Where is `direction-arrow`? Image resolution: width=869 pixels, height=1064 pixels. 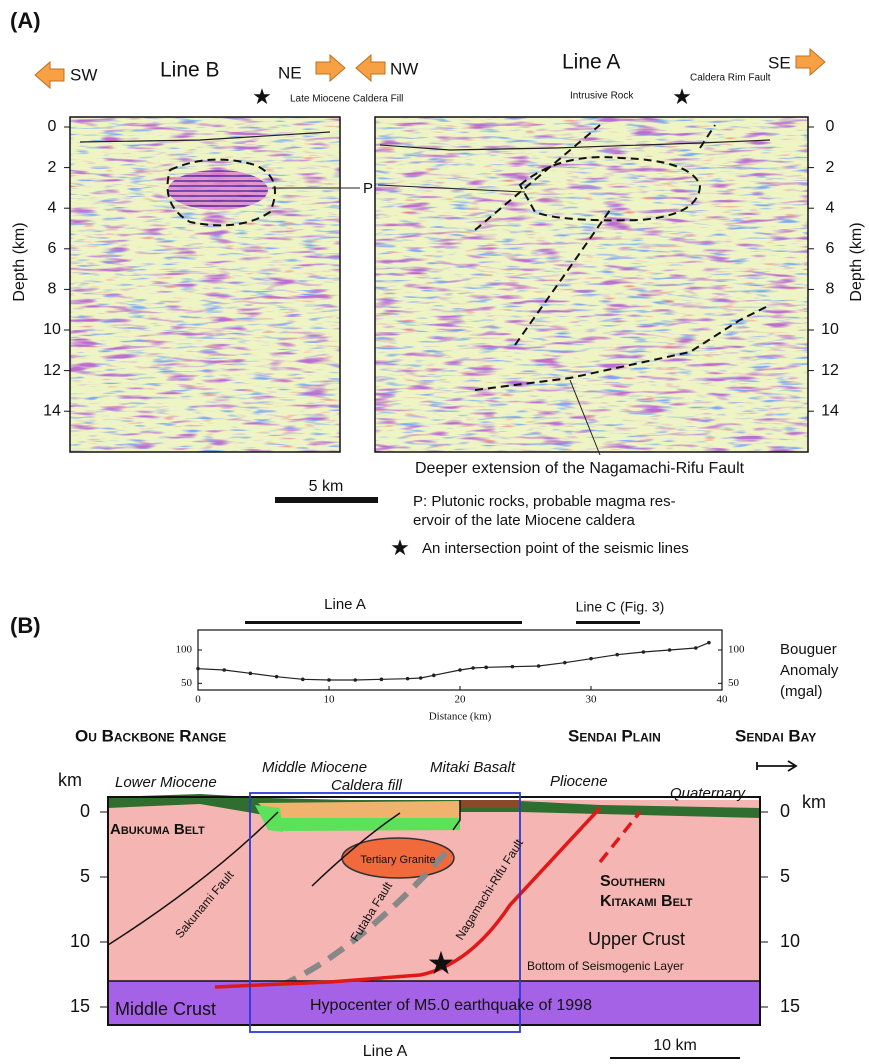 direction-arrow is located at coordinates (777, 766).